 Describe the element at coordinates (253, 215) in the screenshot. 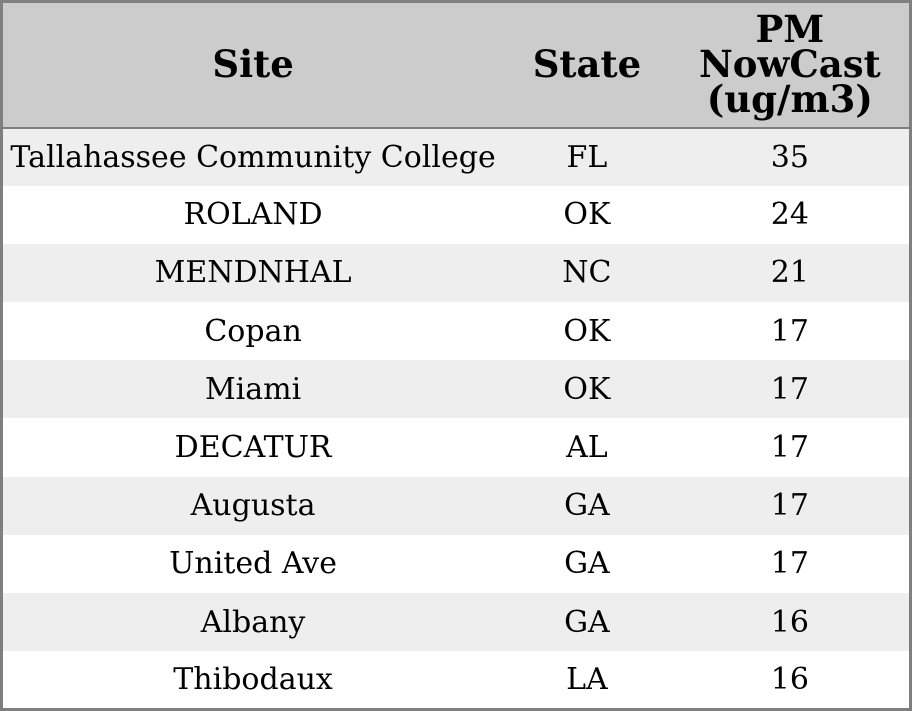

I see `site-cell: ROLAND` at that location.